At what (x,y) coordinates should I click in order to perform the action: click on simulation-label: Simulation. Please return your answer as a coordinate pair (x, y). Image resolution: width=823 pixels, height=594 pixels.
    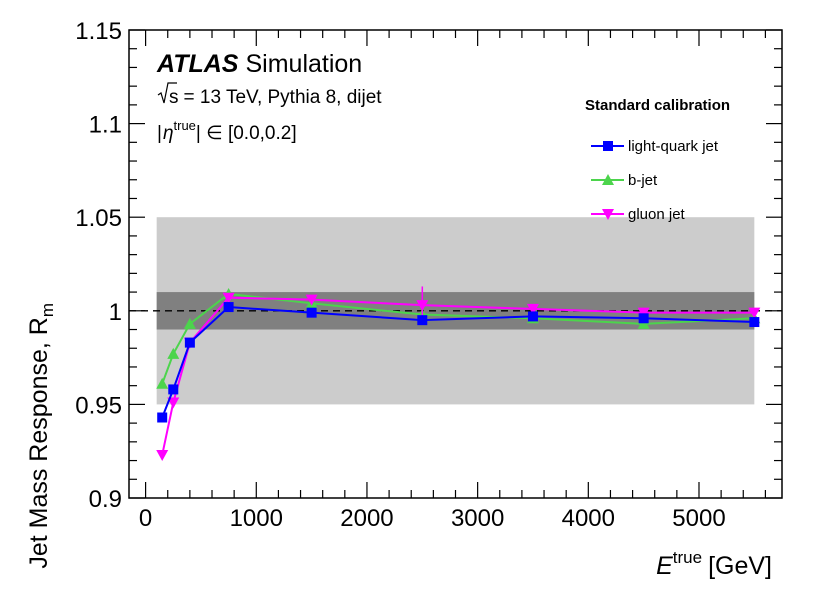
    Looking at the image, I should click on (303, 64).